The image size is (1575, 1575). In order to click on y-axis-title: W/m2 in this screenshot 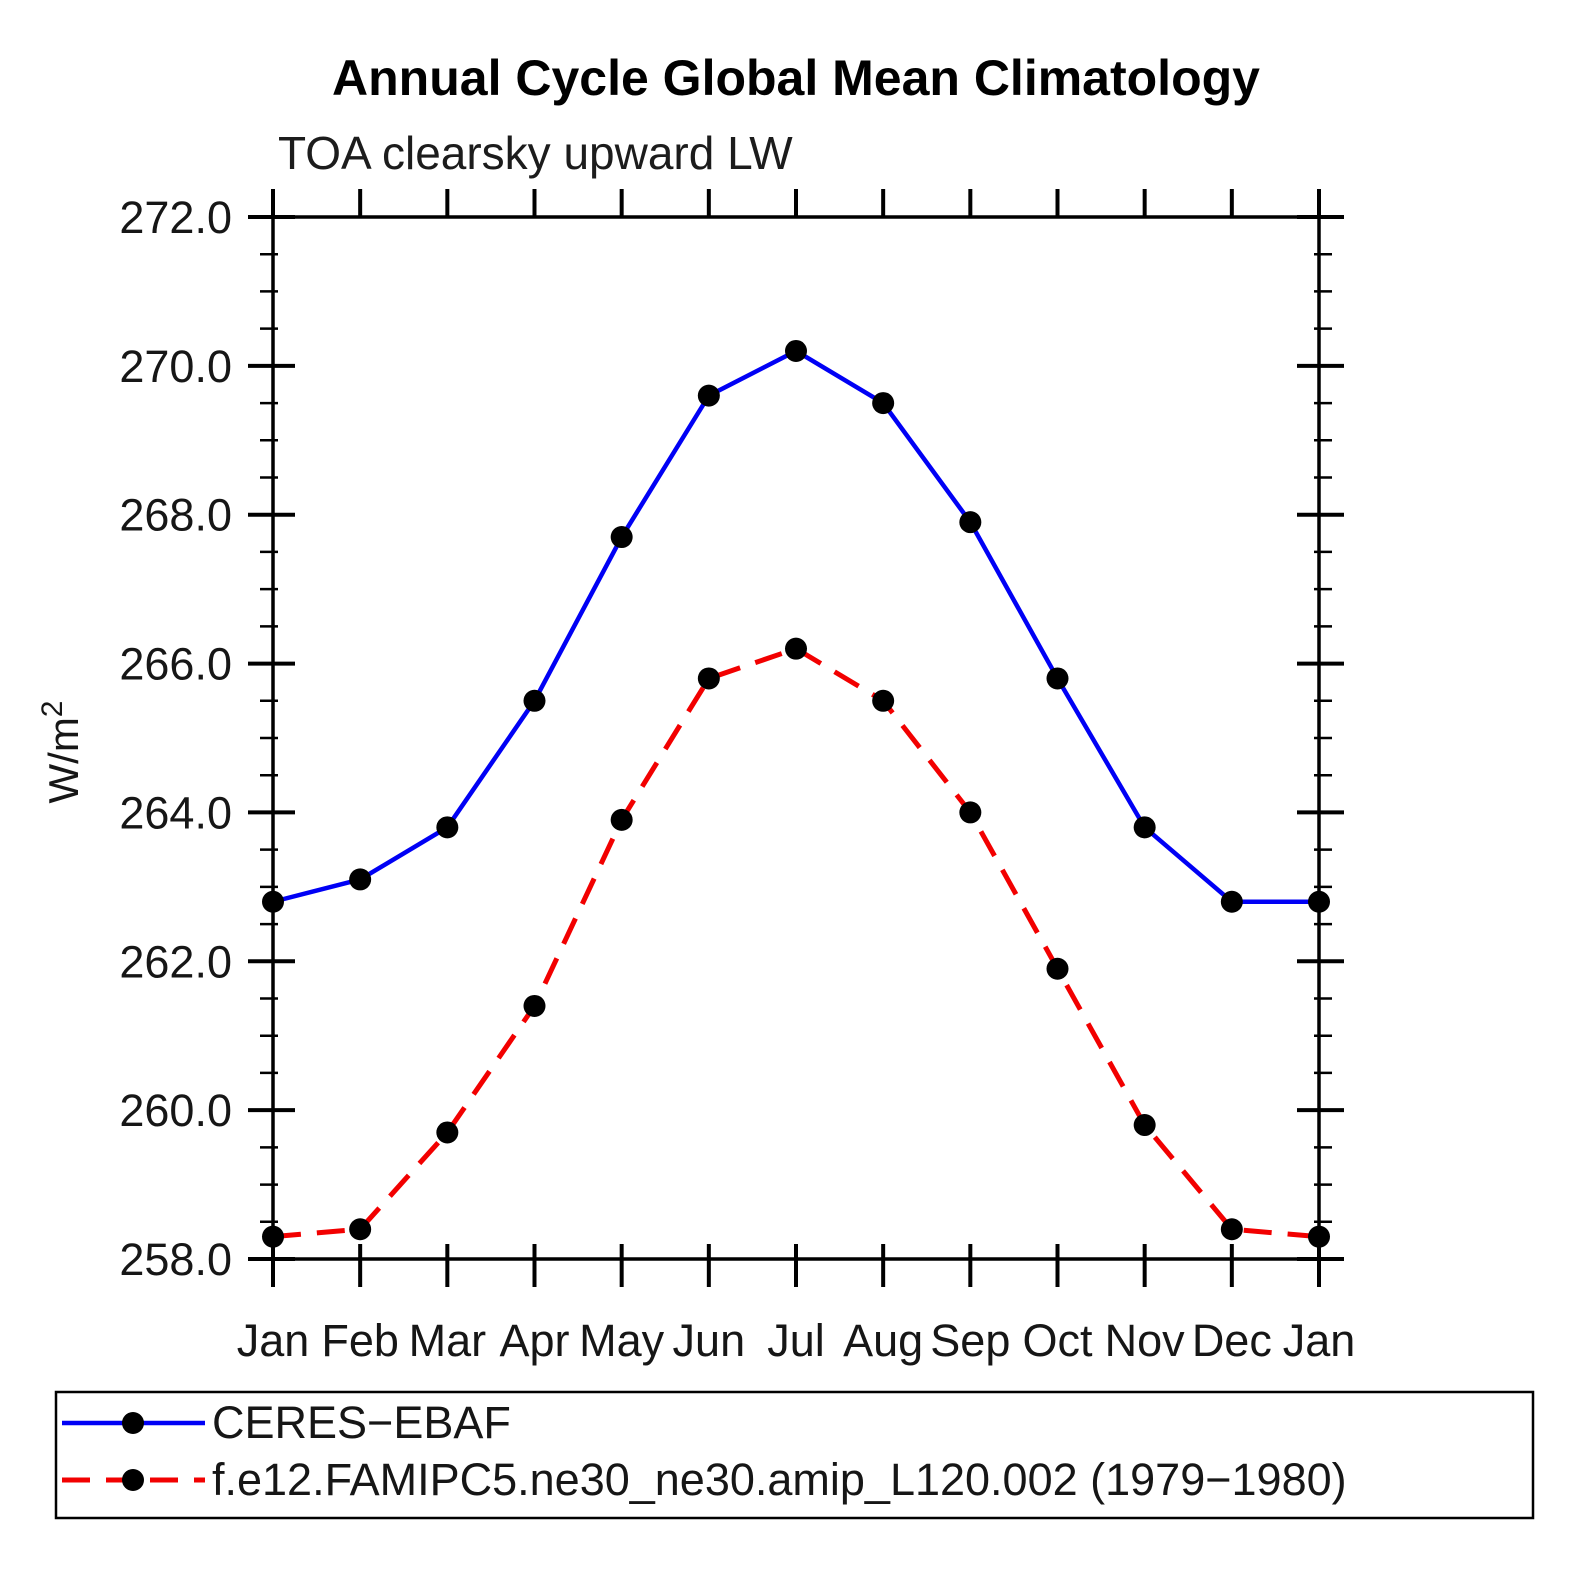, I will do `click(61, 752)`.